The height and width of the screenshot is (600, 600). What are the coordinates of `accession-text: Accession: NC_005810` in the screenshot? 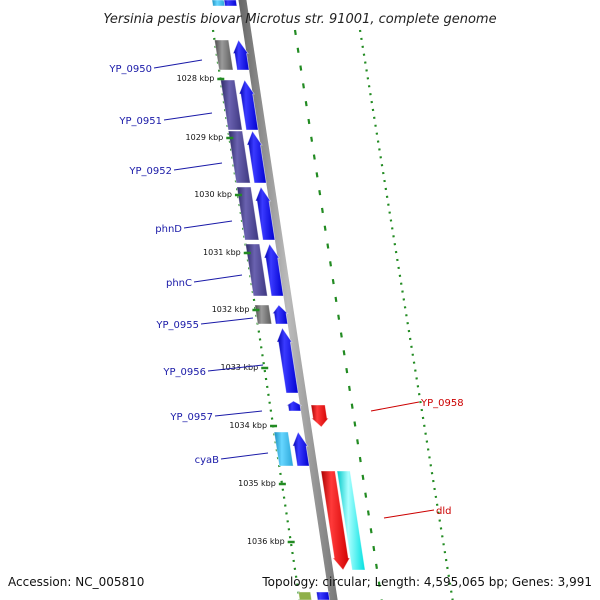 It's located at (76, 582).